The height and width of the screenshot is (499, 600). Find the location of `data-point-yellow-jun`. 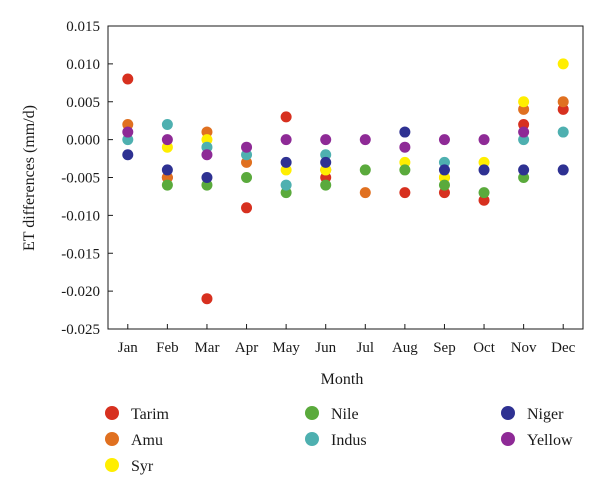

data-point-yellow-jun is located at coordinates (326, 140).